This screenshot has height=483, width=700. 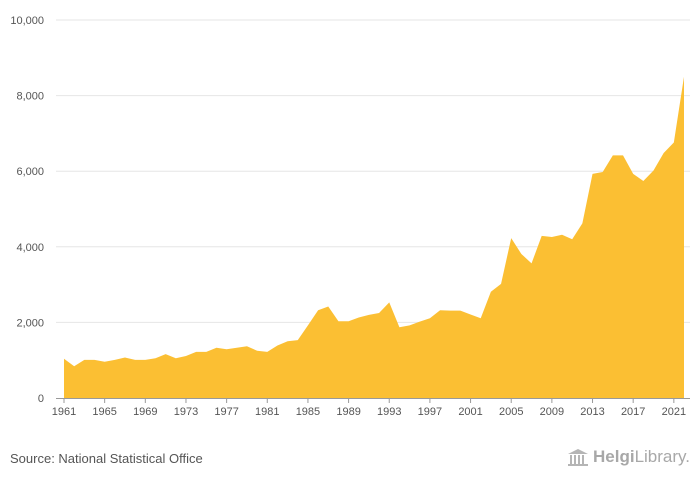 I want to click on x-tick-label: 2017, so click(x=633, y=412).